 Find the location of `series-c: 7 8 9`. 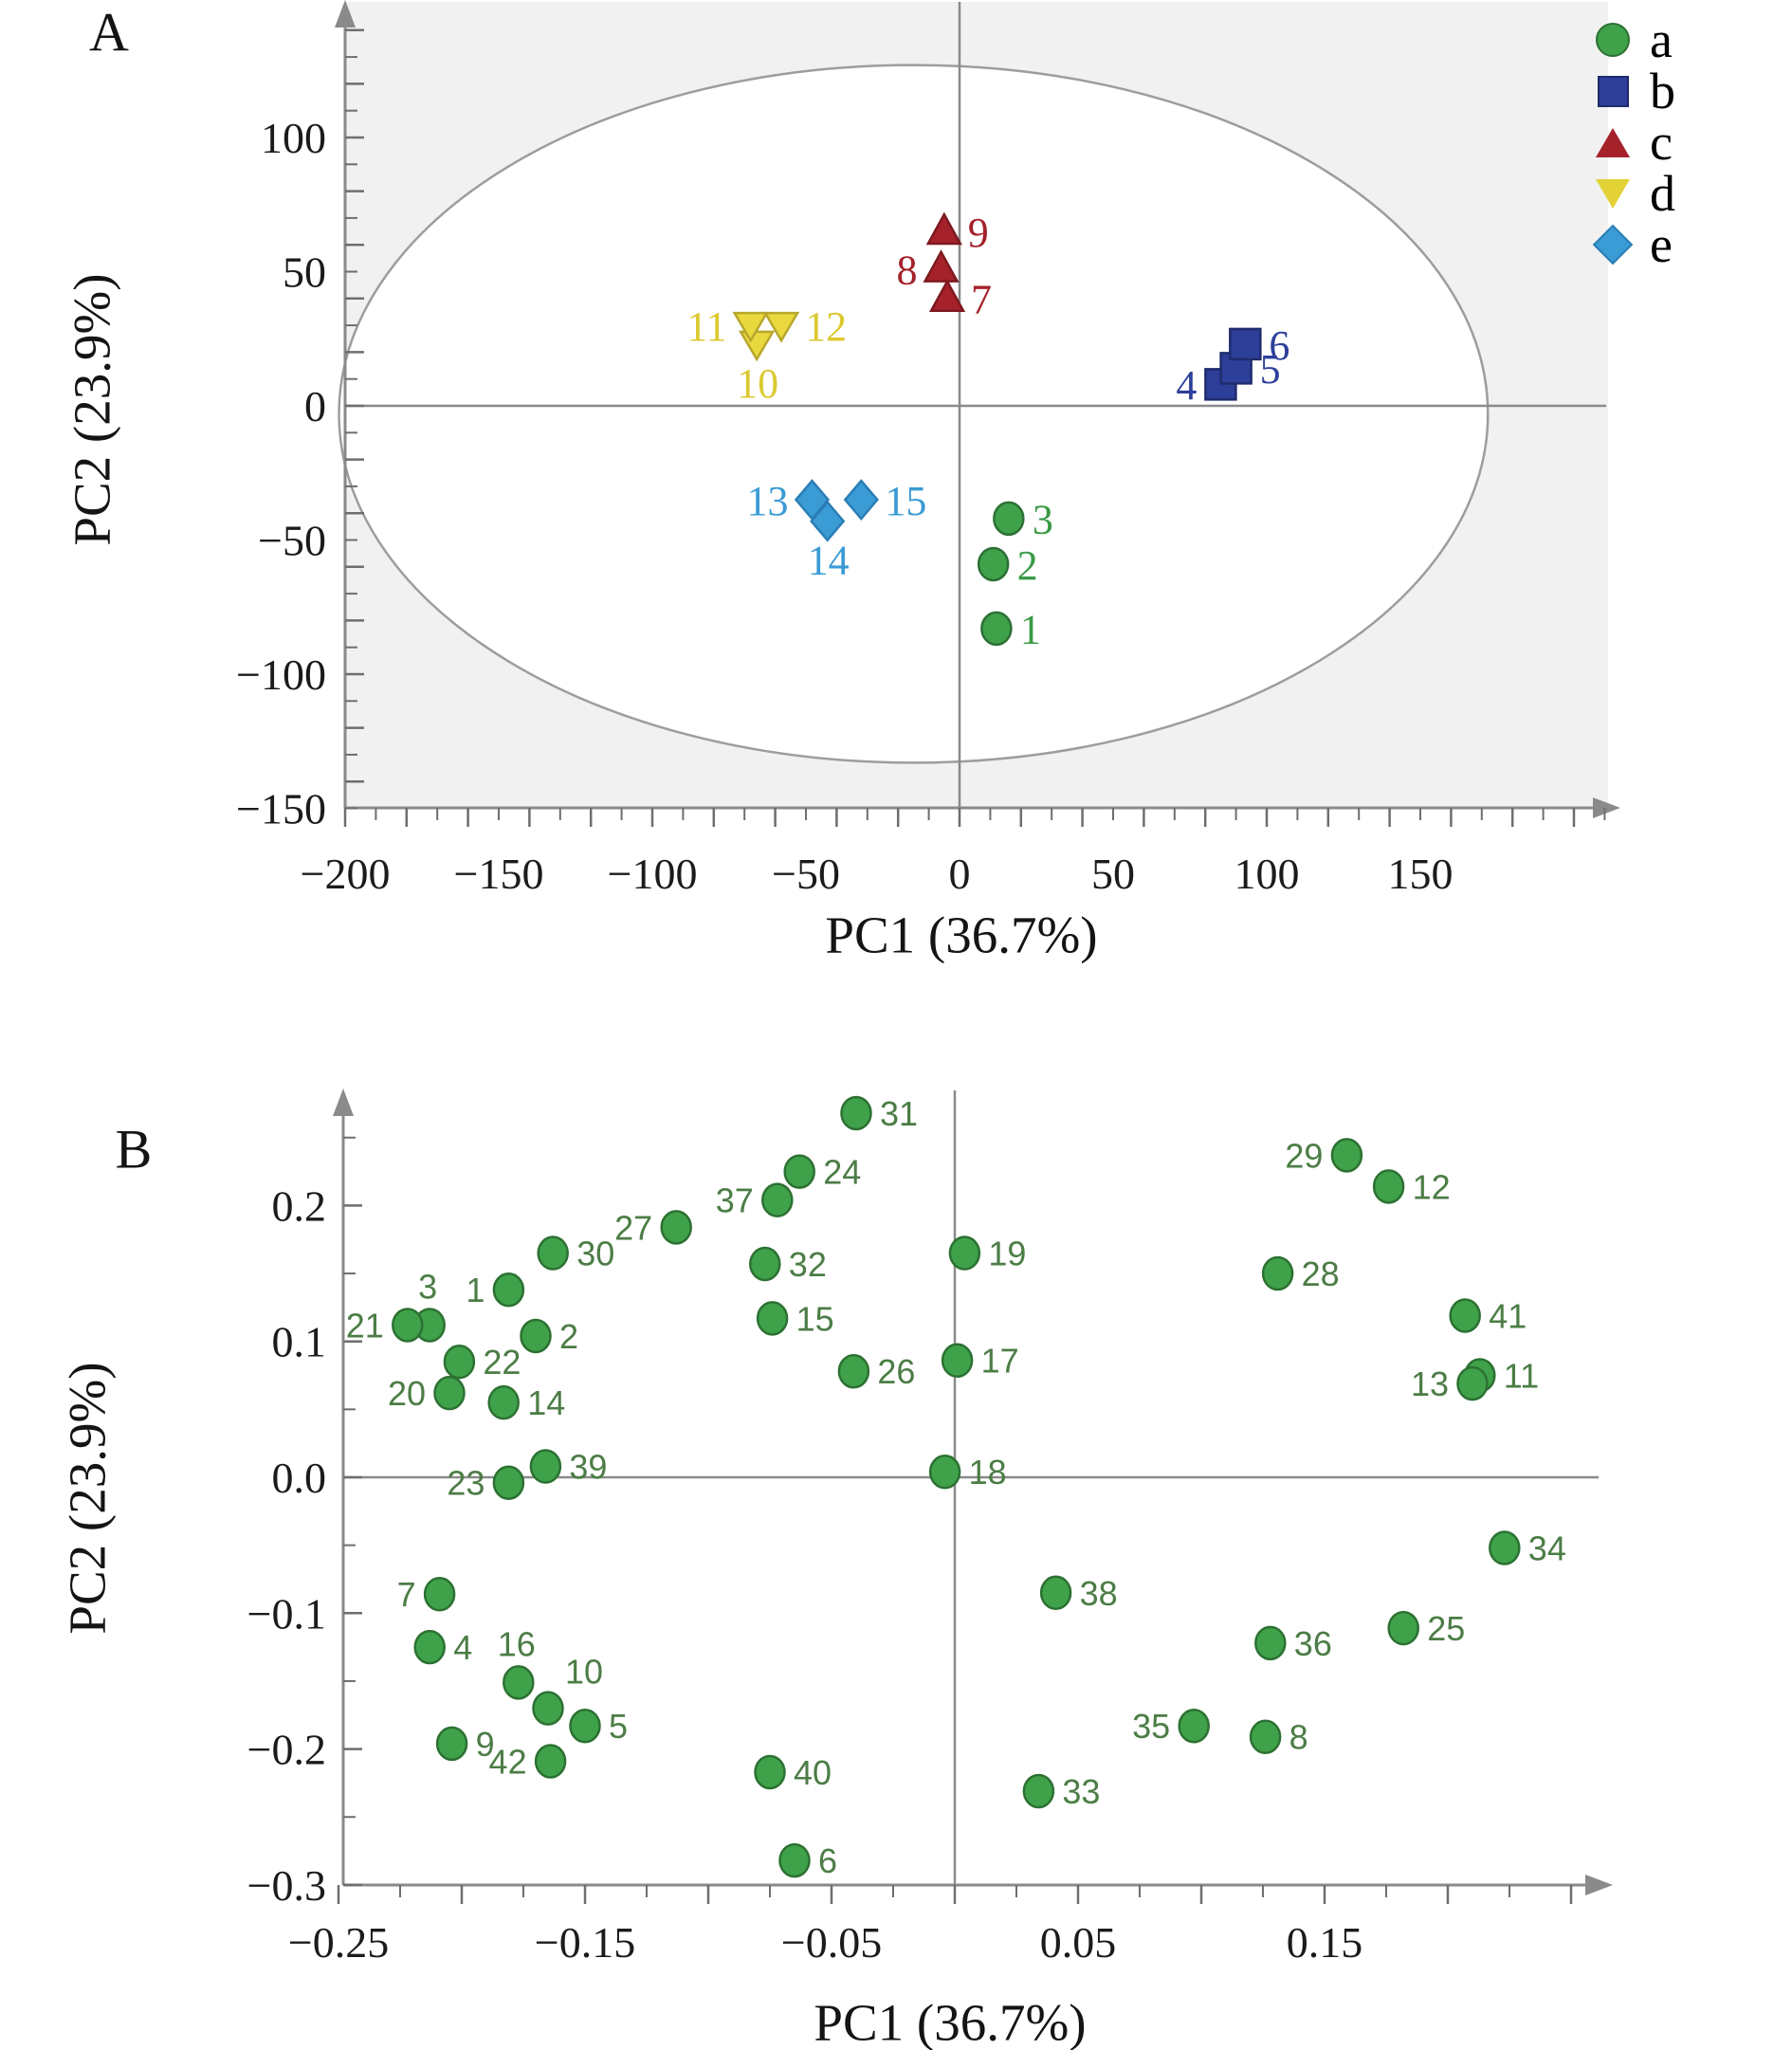

series-c: 7 8 9 is located at coordinates (944, 266).